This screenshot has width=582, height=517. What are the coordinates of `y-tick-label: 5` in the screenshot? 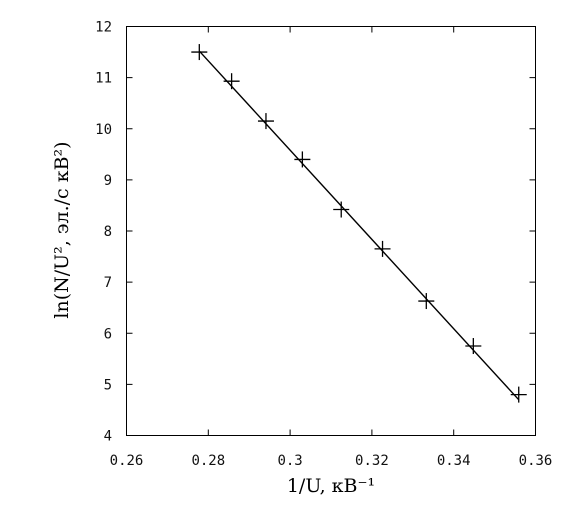 It's located at (108, 385).